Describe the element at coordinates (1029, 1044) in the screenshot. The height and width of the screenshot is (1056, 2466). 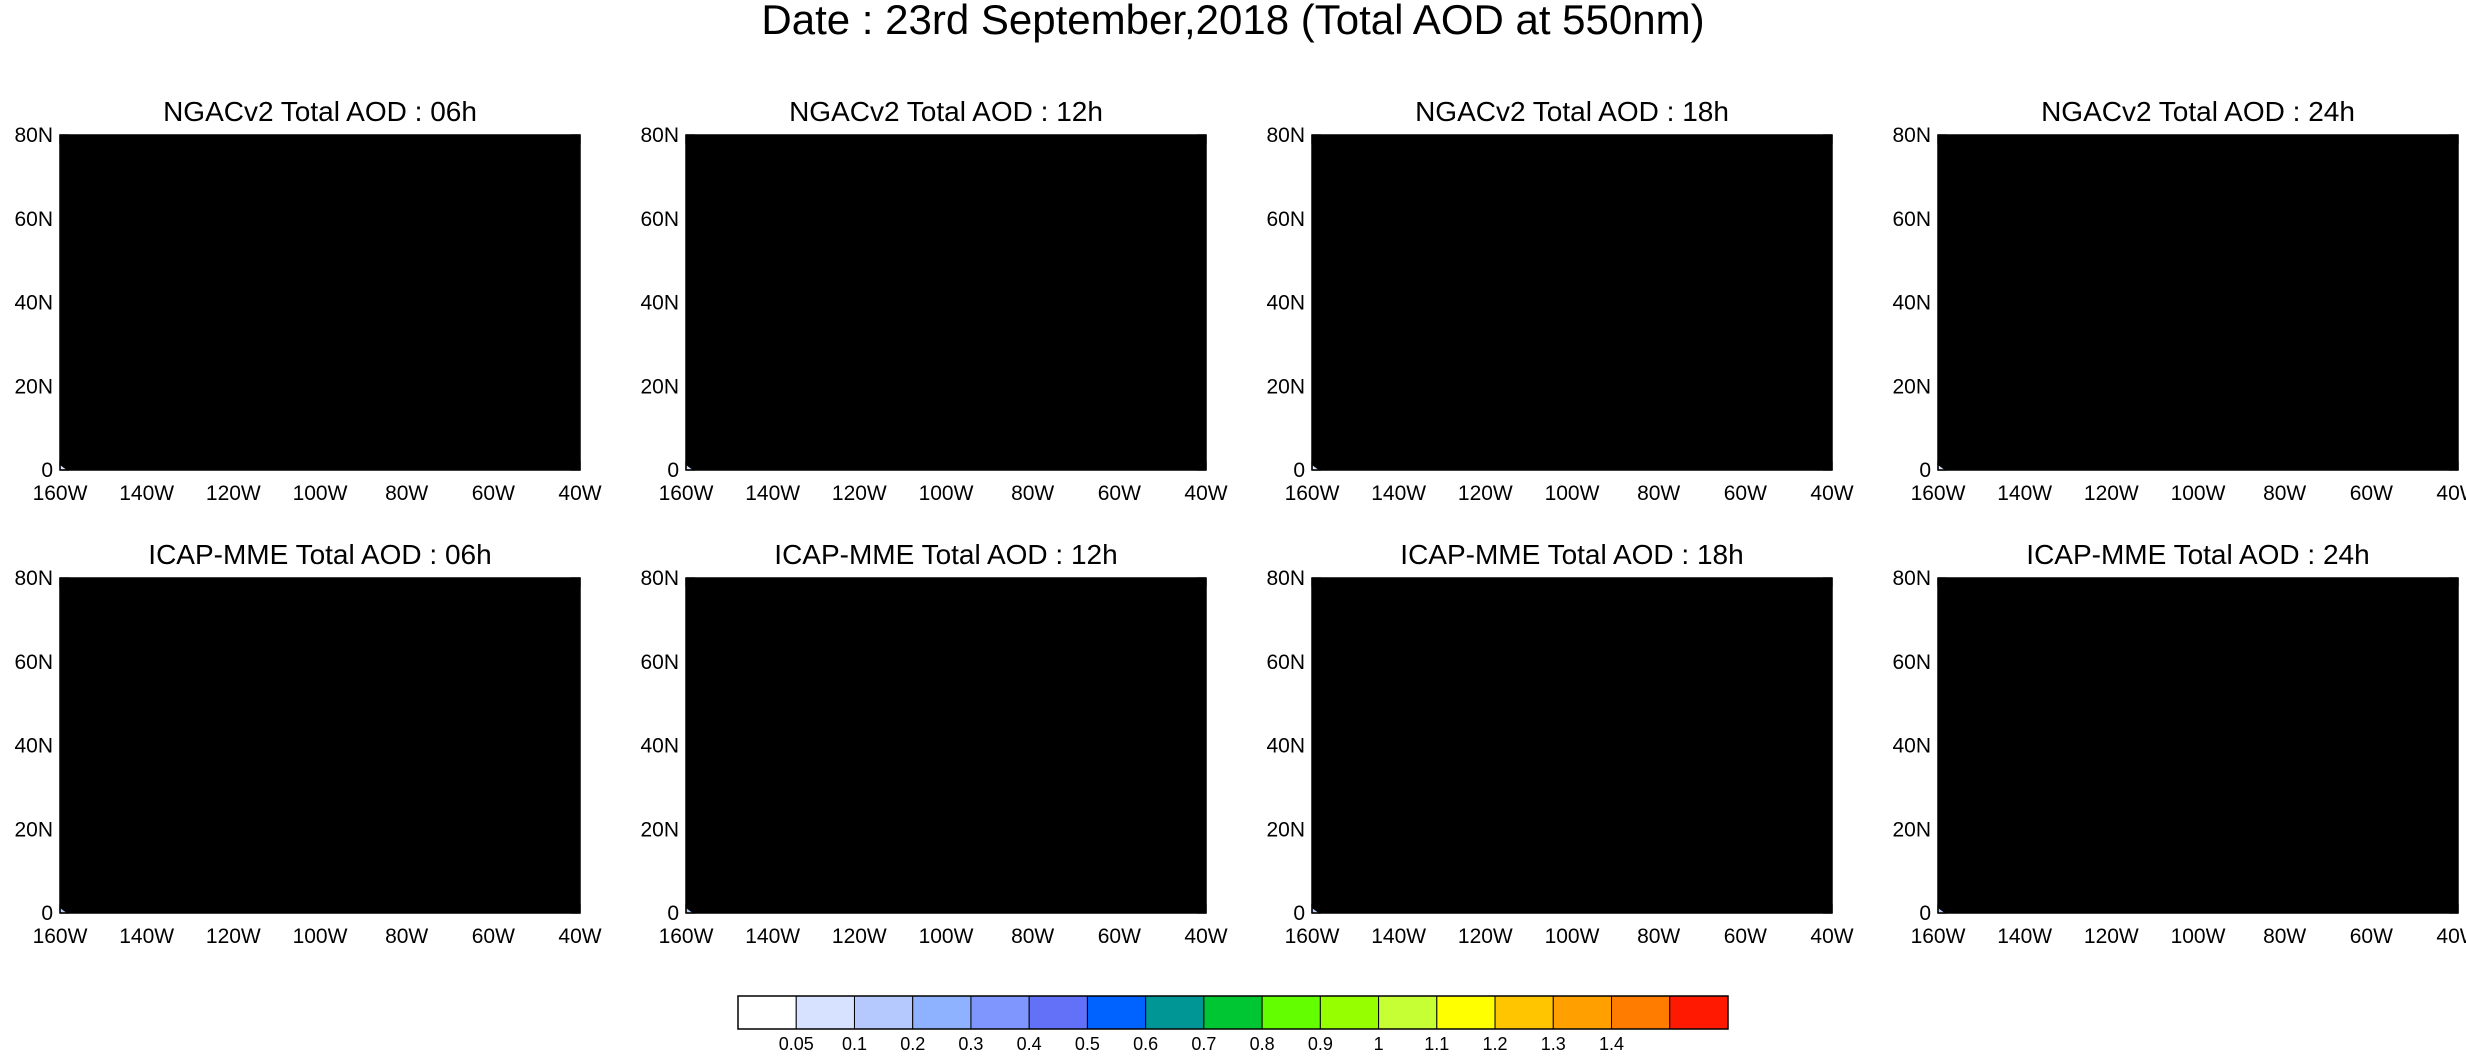
I see `colorbar-label: 0.4` at that location.